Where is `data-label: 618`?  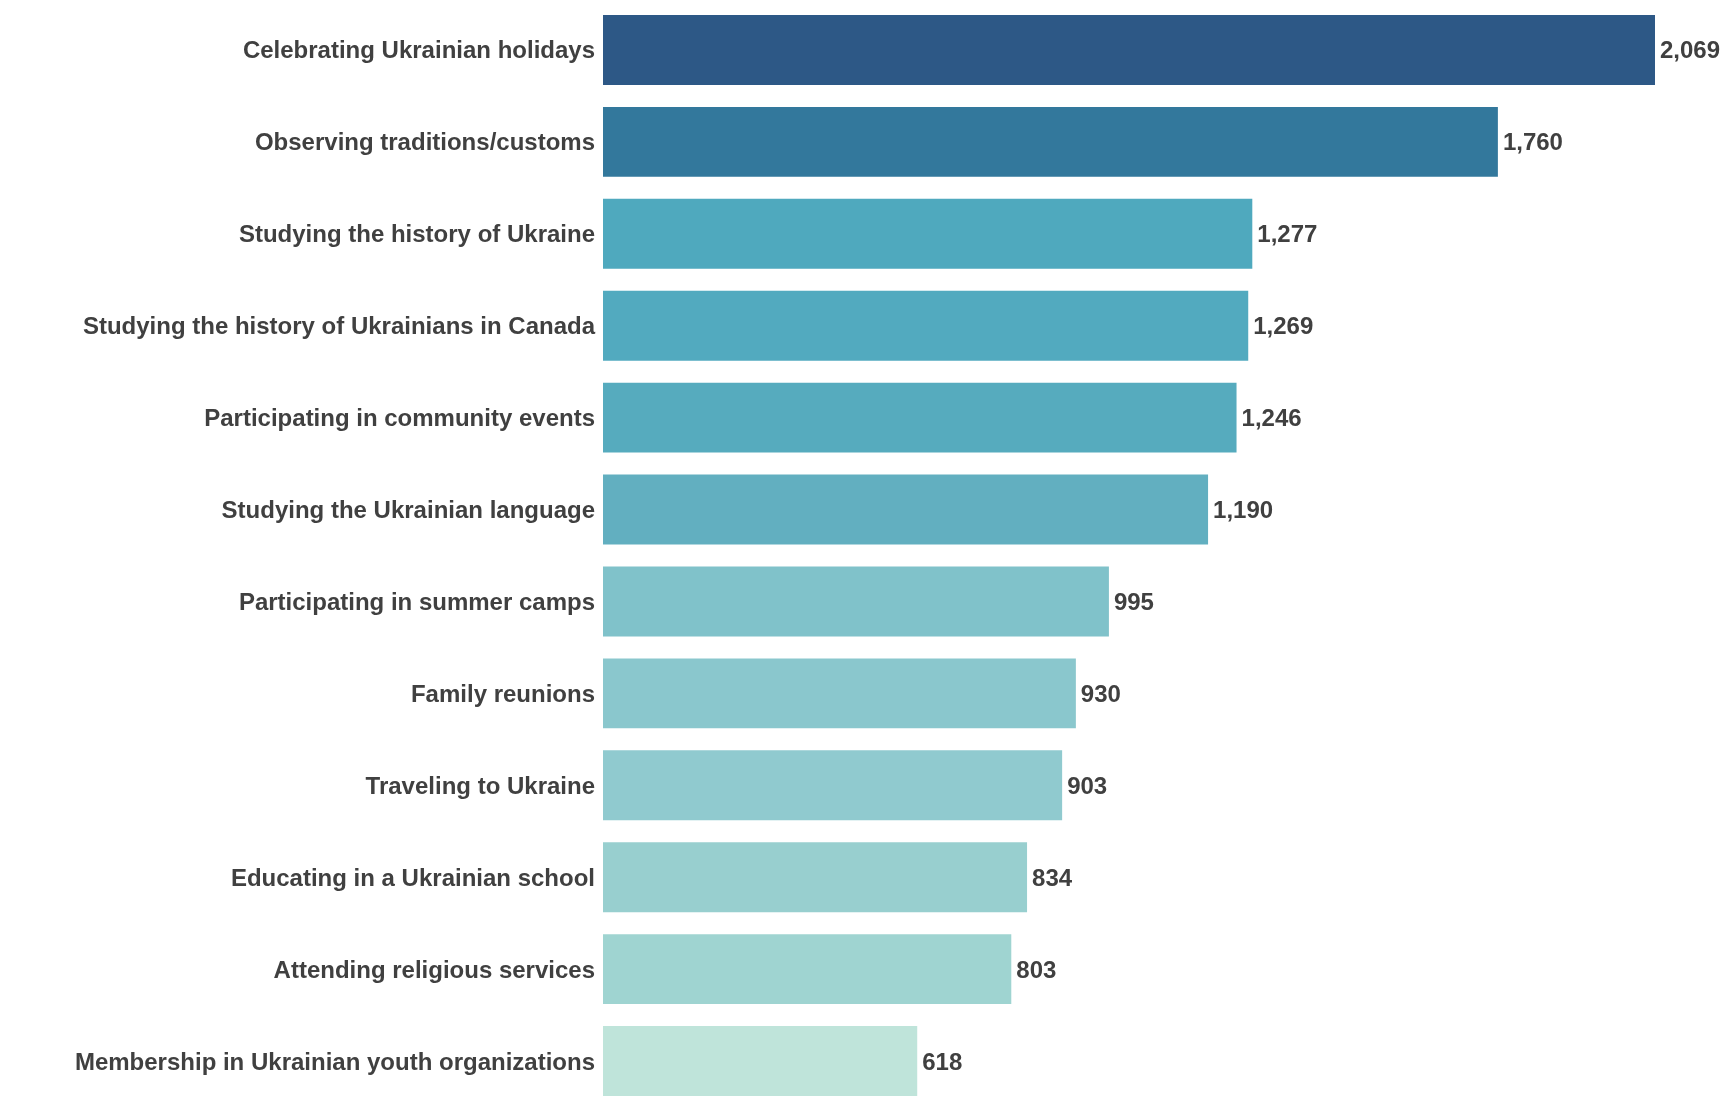
data-label: 618 is located at coordinates (942, 1061).